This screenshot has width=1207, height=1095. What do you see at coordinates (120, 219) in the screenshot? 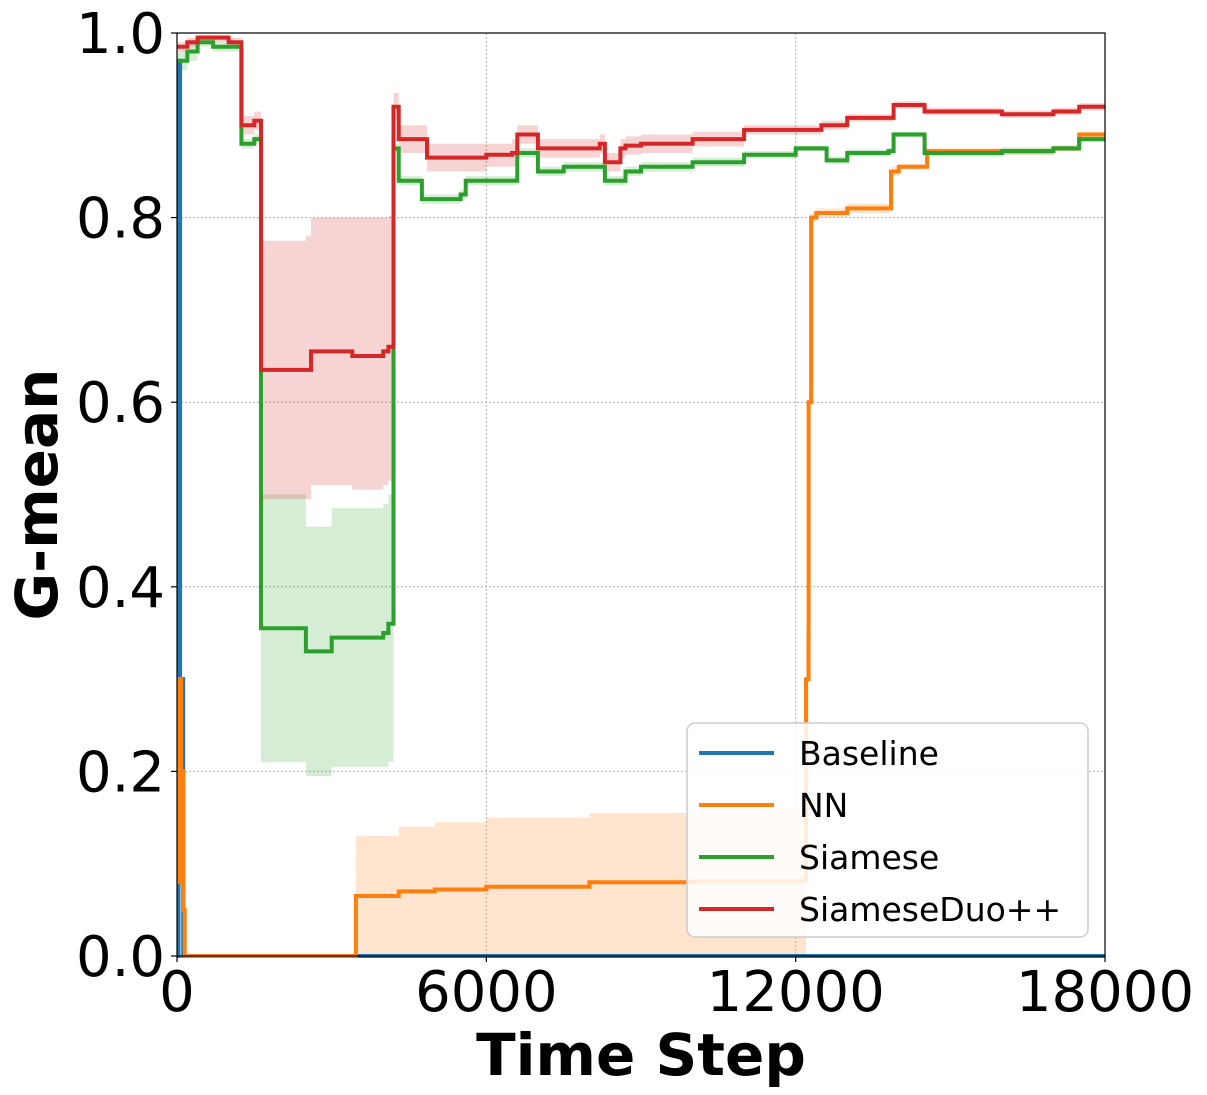
I see `y-tick-label: 0.8` at bounding box center [120, 219].